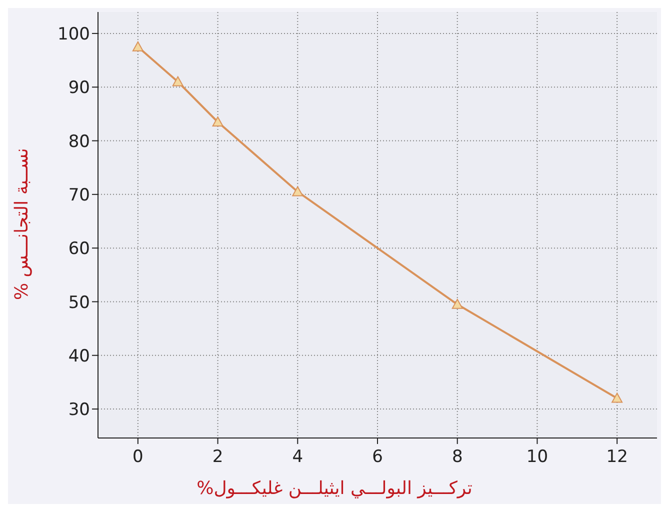 Image resolution: width=669 pixels, height=512 pixels. Describe the element at coordinates (335, 488) in the screenshot. I see `x-axis-title: تركـــيز البولـــي ايثيلـــن غليكـــول%` at that location.